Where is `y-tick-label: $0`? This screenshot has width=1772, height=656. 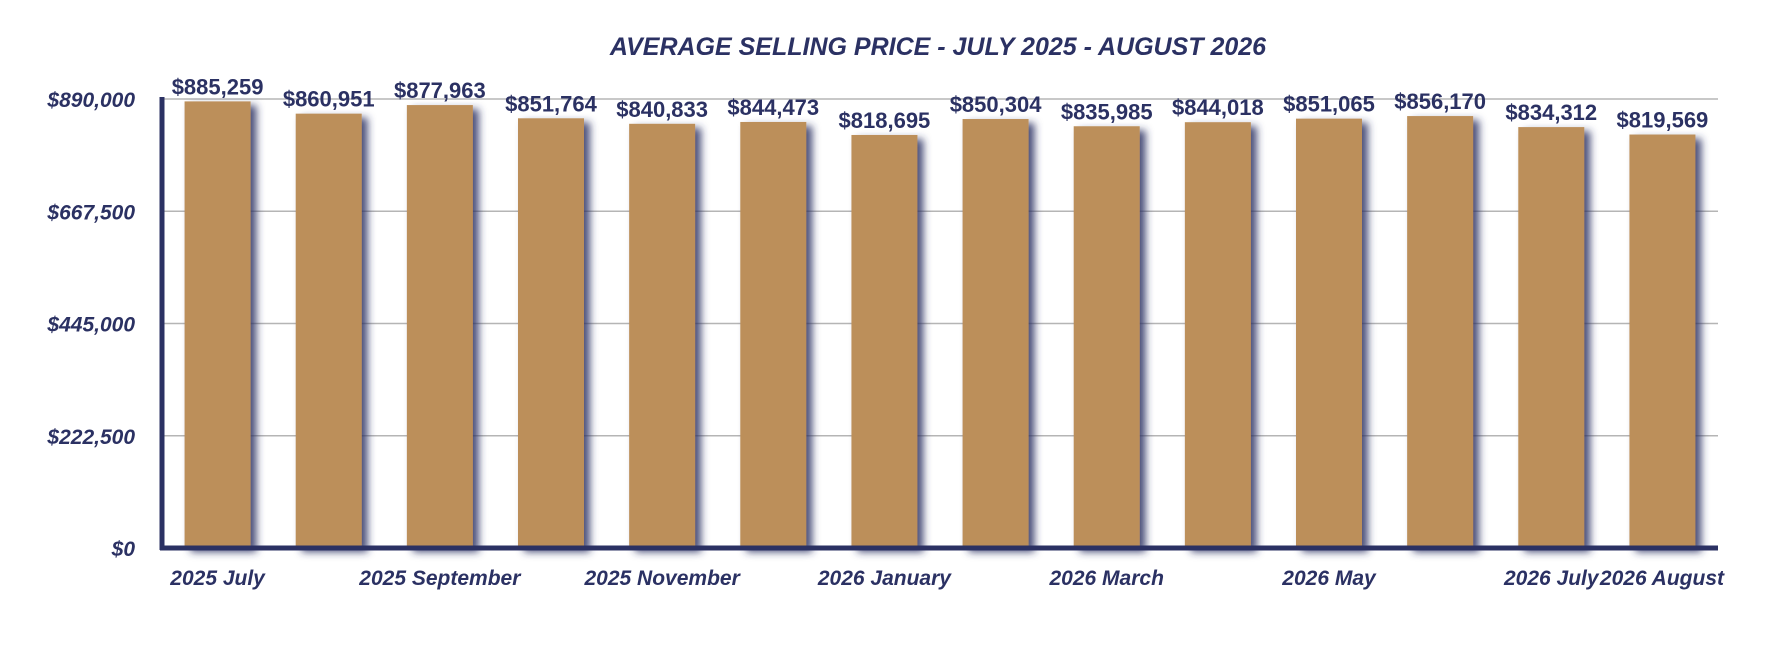 y-tick-label: $0 is located at coordinates (123, 549).